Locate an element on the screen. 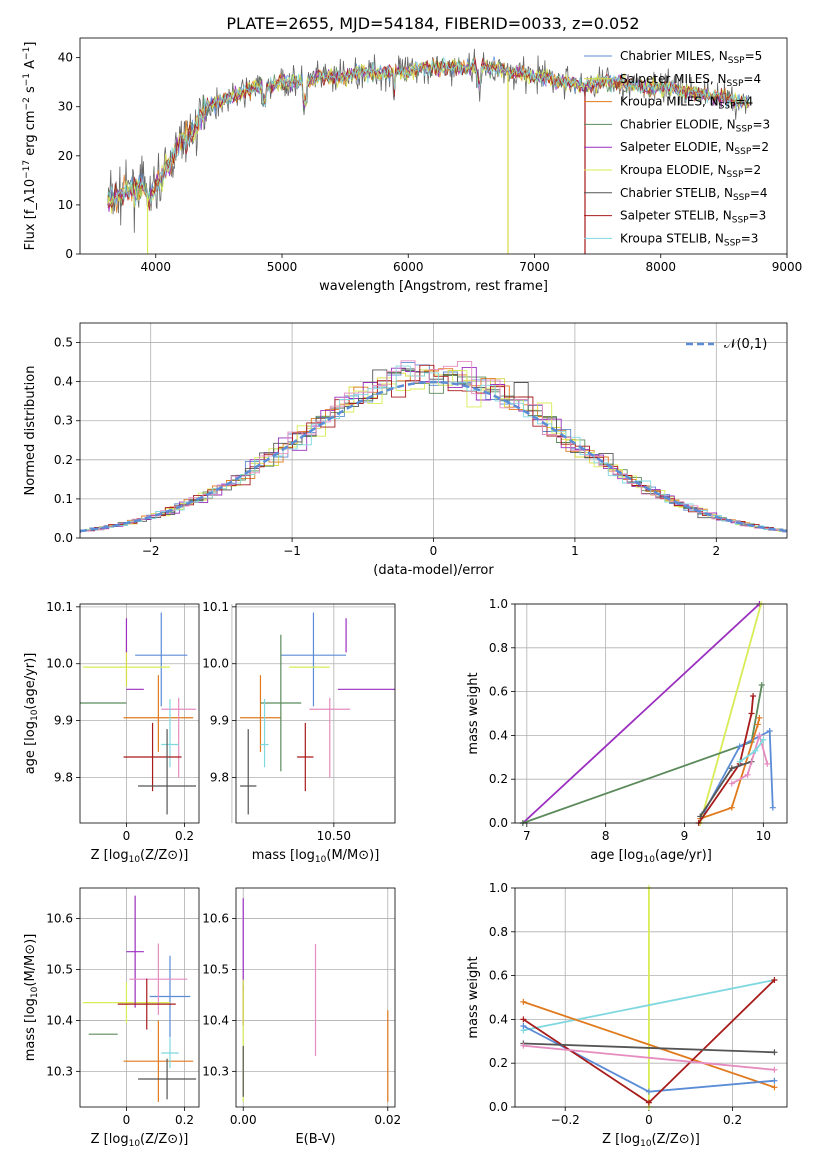  mass_vs_Z-axes: 0 0.2 10.3 10.4 10.5 10.6 is located at coordinates (122, 1007).